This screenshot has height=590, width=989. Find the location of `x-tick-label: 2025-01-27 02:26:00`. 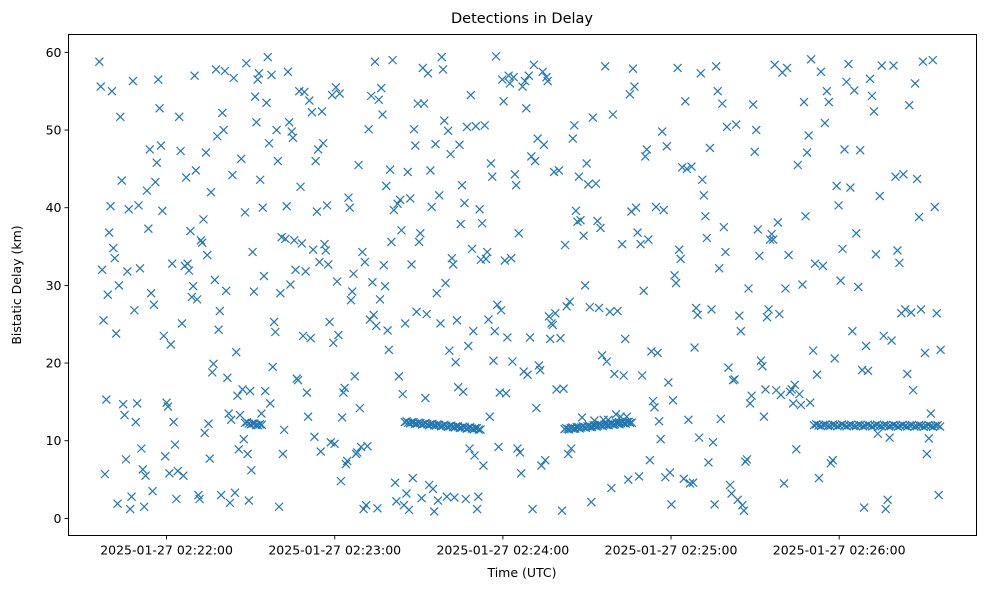

x-tick-label: 2025-01-27 02:26:00 is located at coordinates (839, 550).